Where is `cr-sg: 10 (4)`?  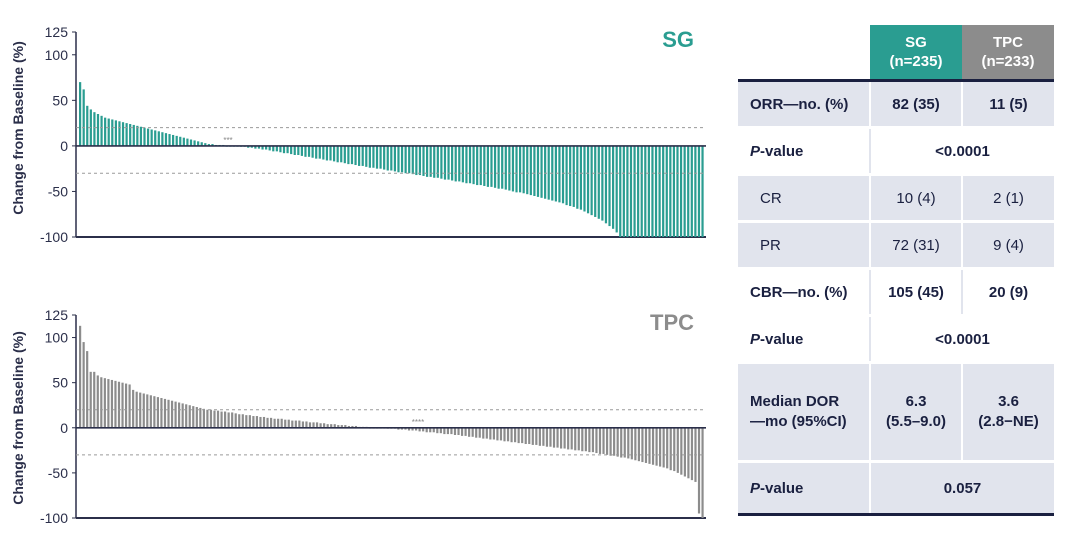
cr-sg: 10 (4) is located at coordinates (915, 197).